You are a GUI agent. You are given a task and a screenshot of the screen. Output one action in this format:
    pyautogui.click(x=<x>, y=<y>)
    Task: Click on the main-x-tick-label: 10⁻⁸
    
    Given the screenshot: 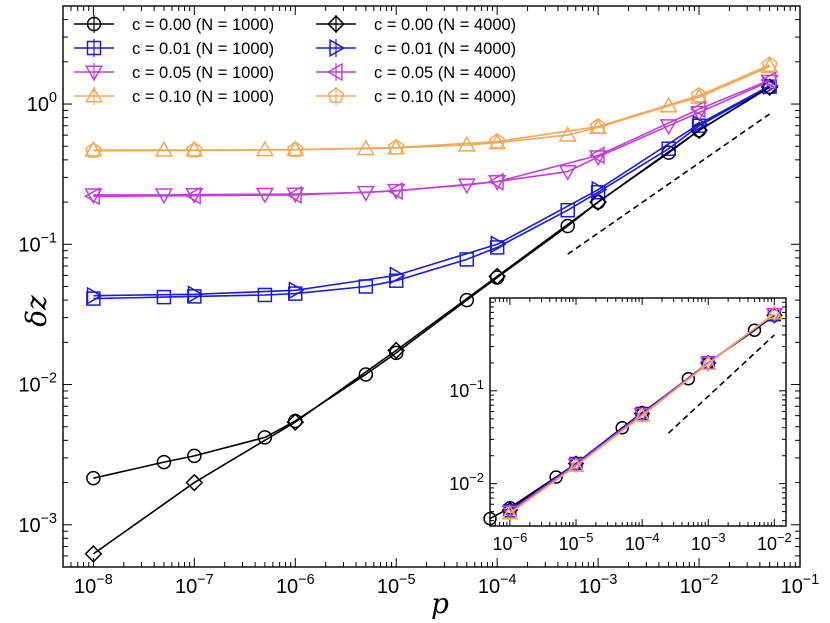 What is the action you would take?
    pyautogui.click(x=93, y=585)
    